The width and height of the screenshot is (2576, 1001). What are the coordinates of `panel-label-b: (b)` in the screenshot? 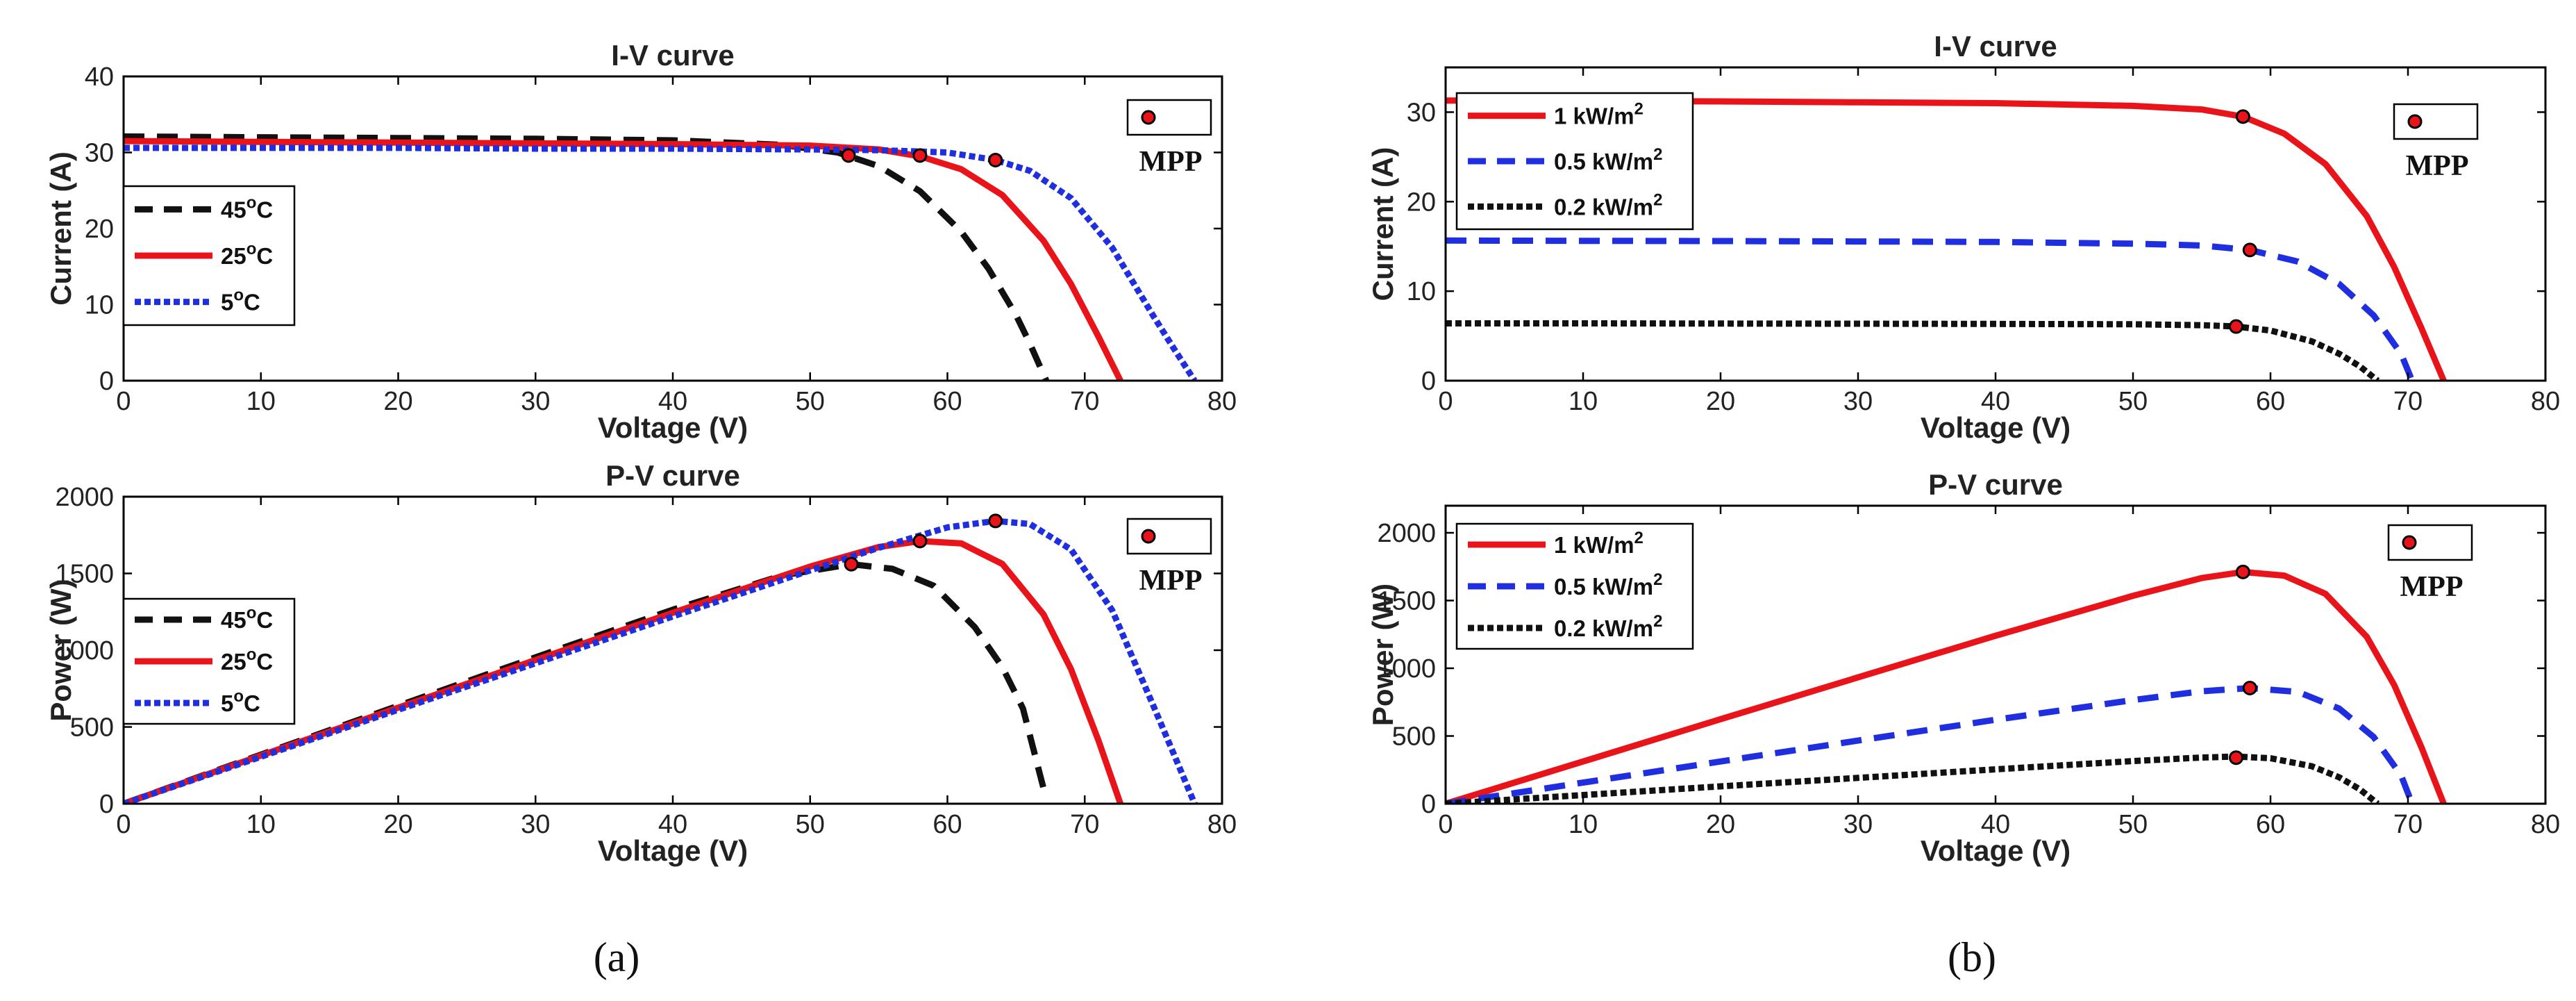 It's located at (1972, 957).